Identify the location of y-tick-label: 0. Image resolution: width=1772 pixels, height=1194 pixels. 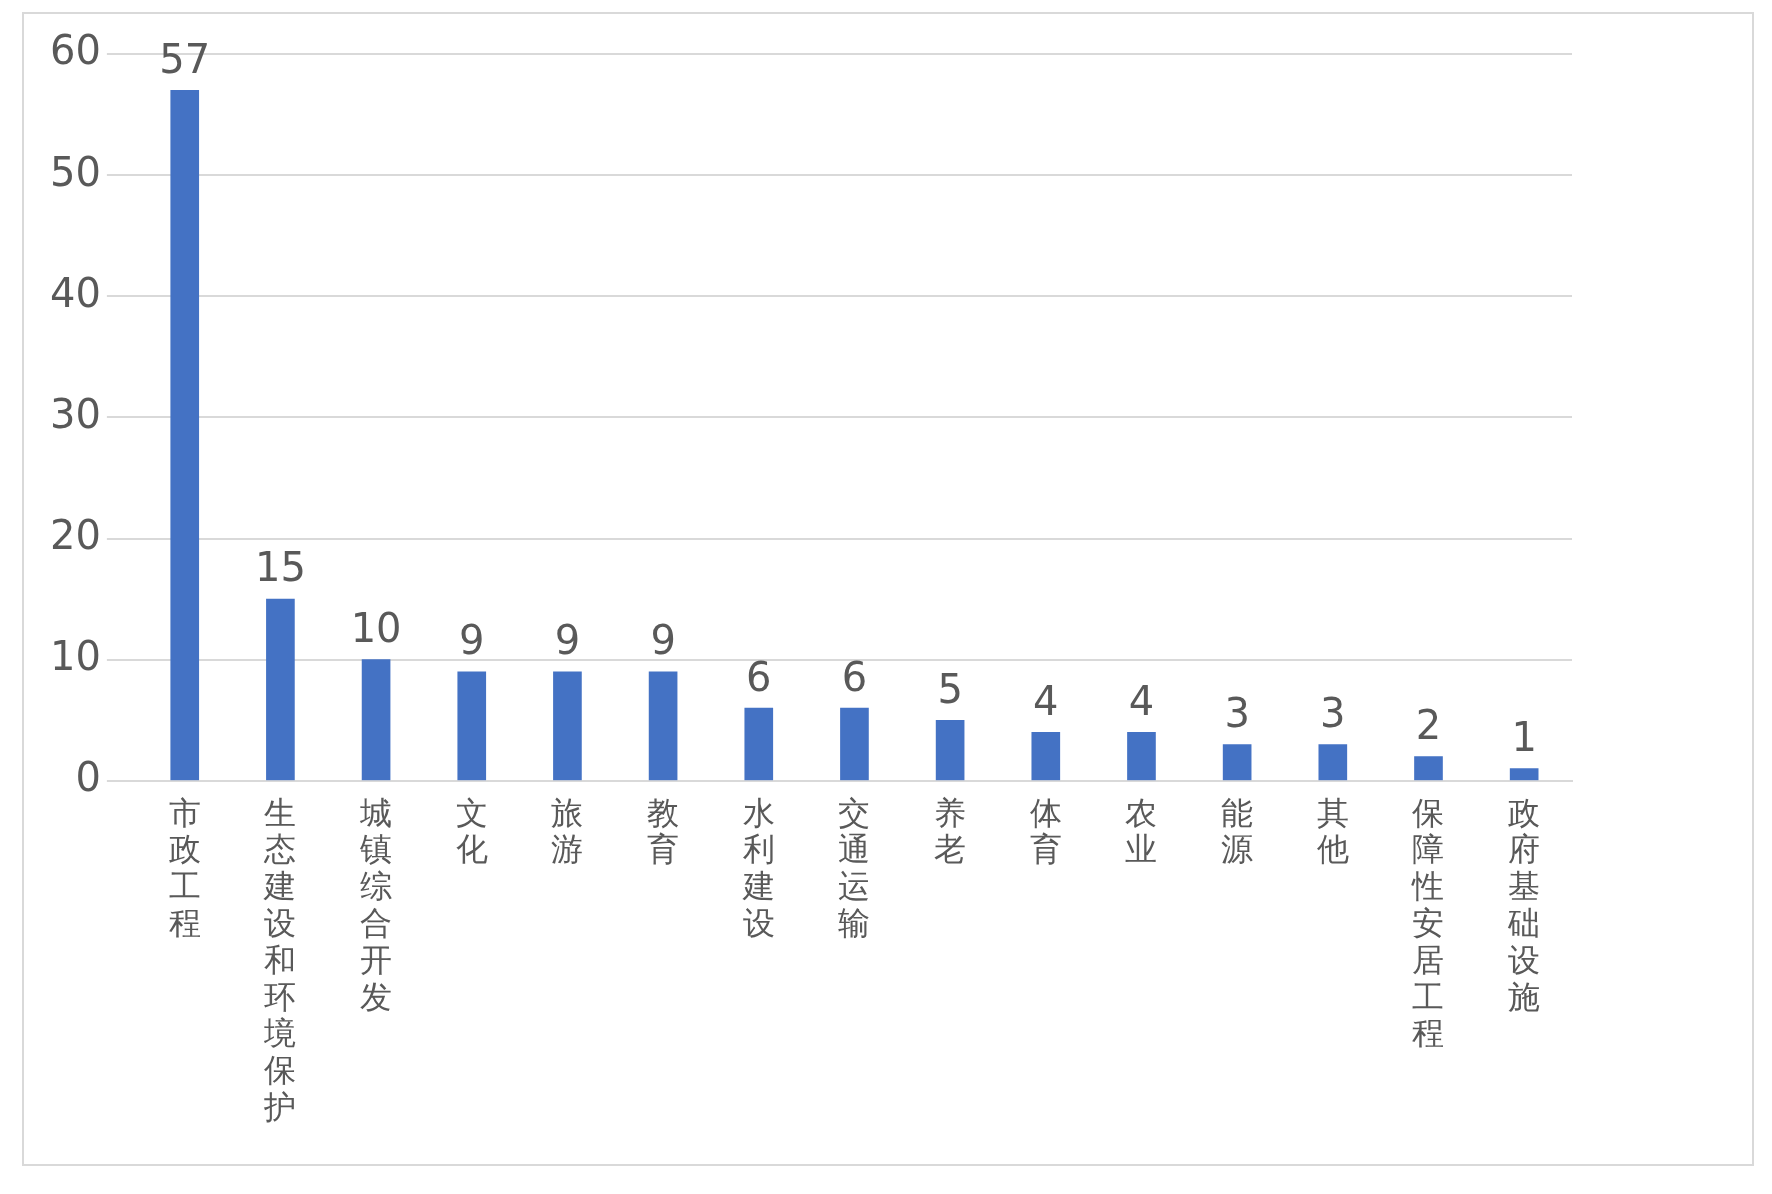
(88, 777).